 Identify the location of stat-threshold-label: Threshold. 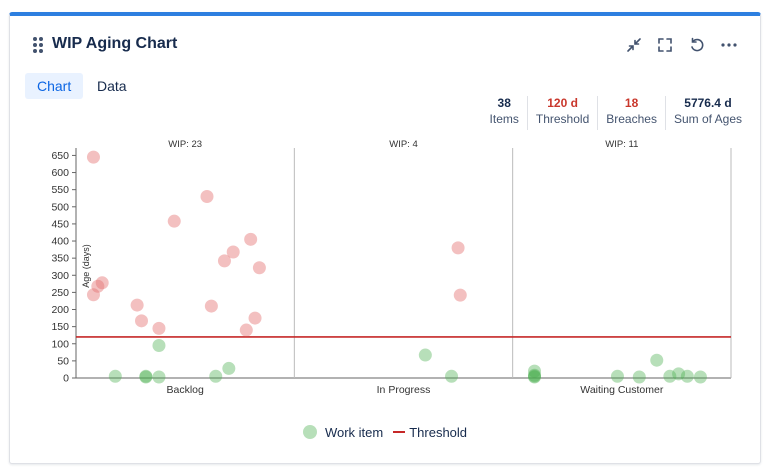
(562, 119).